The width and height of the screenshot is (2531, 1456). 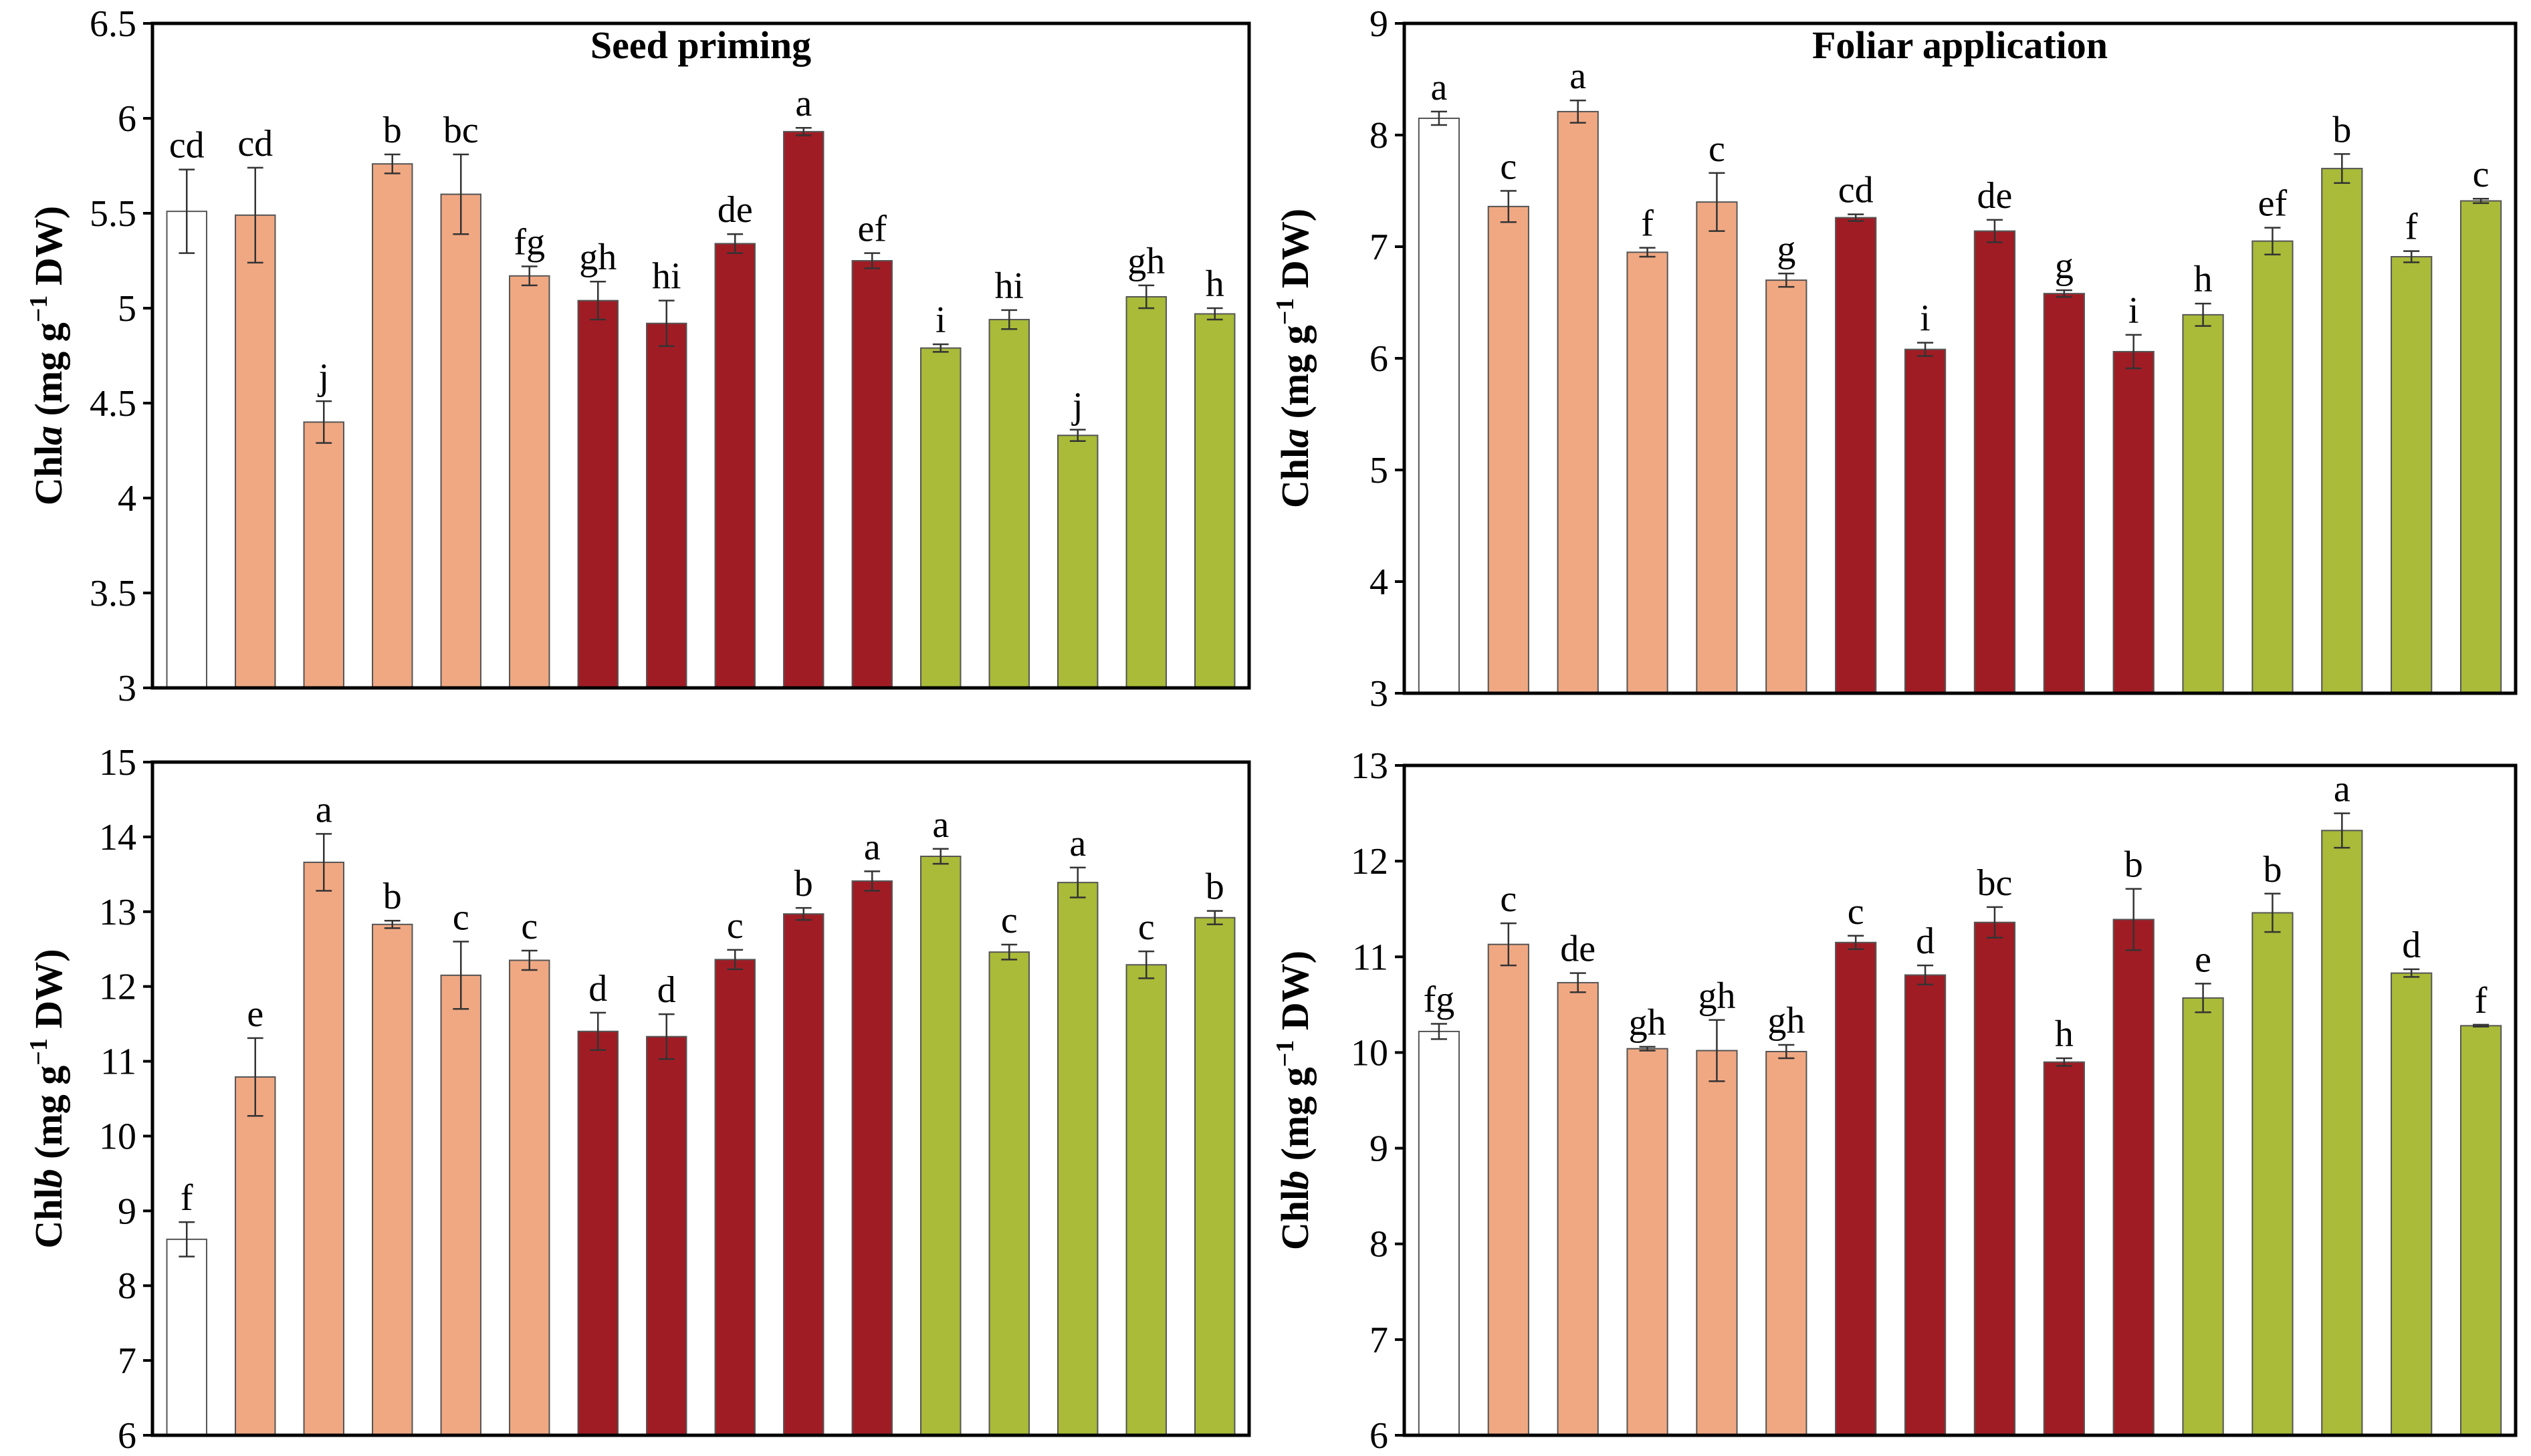 I want to click on significance-label: f, so click(x=1648, y=224).